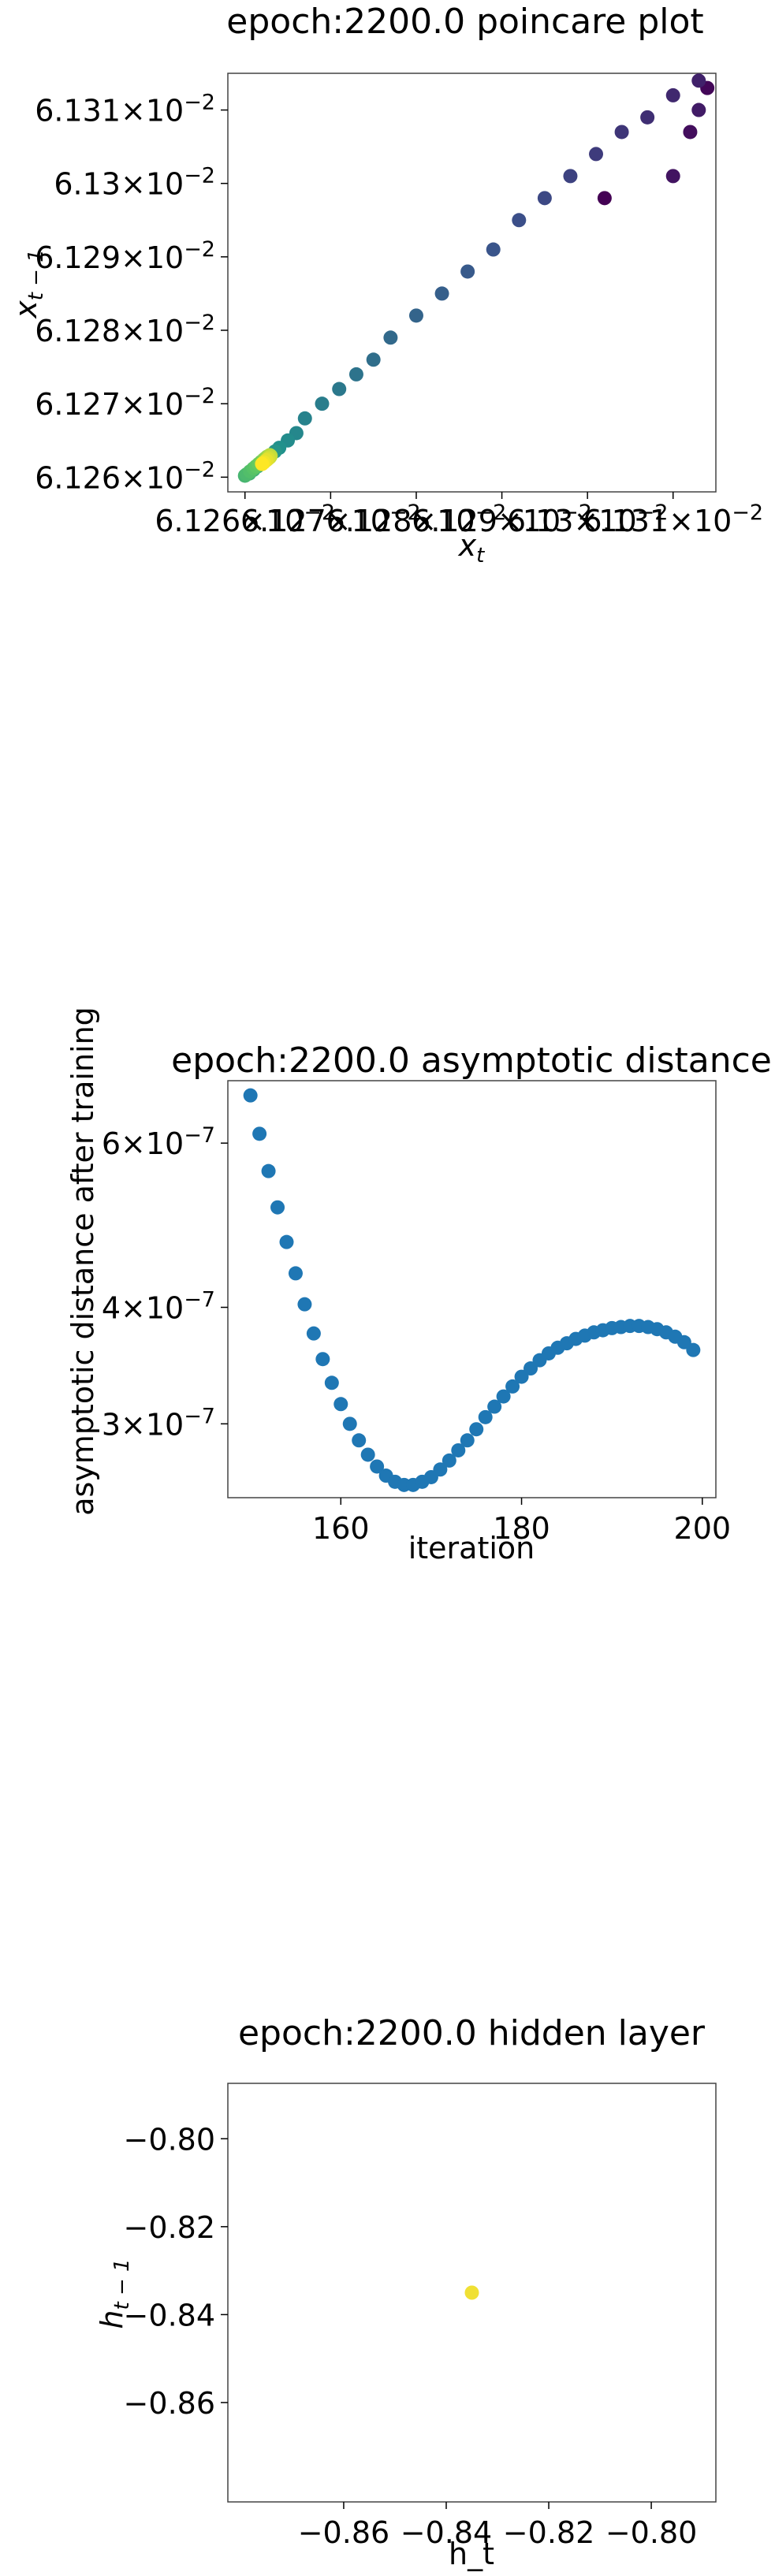 Image resolution: width=775 pixels, height=2576 pixels. I want to click on chart2-y-label: asymptotic distance after training, so click(82, 1261).